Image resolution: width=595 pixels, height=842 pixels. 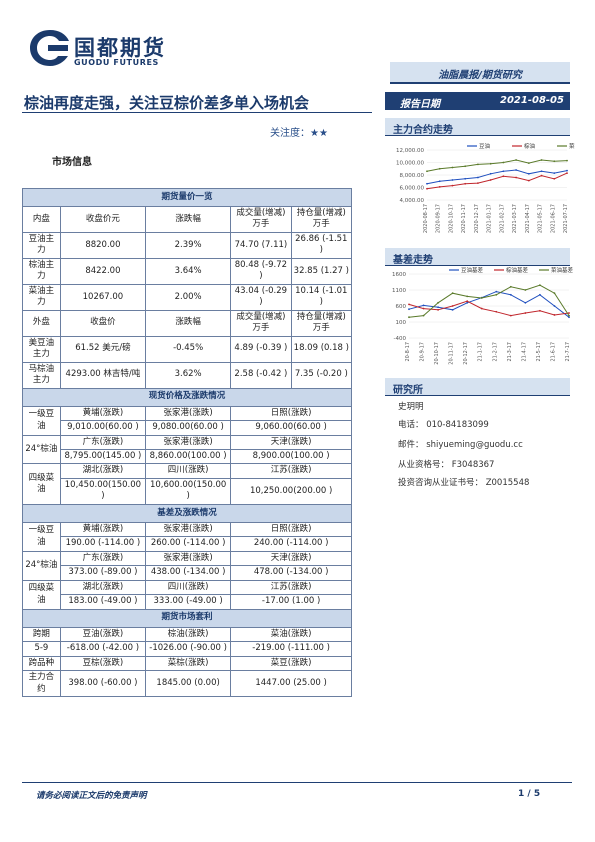 I want to click on outer-data-row-cell: 18.09 (0.18 ), so click(x=321, y=349).